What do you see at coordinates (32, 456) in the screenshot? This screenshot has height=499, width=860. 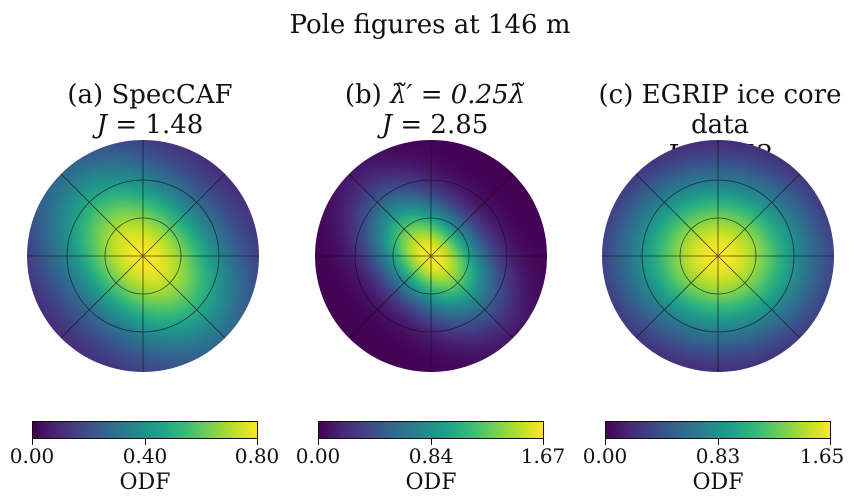 I see `colorbar-a-ticklabel-0: 0.00` at bounding box center [32, 456].